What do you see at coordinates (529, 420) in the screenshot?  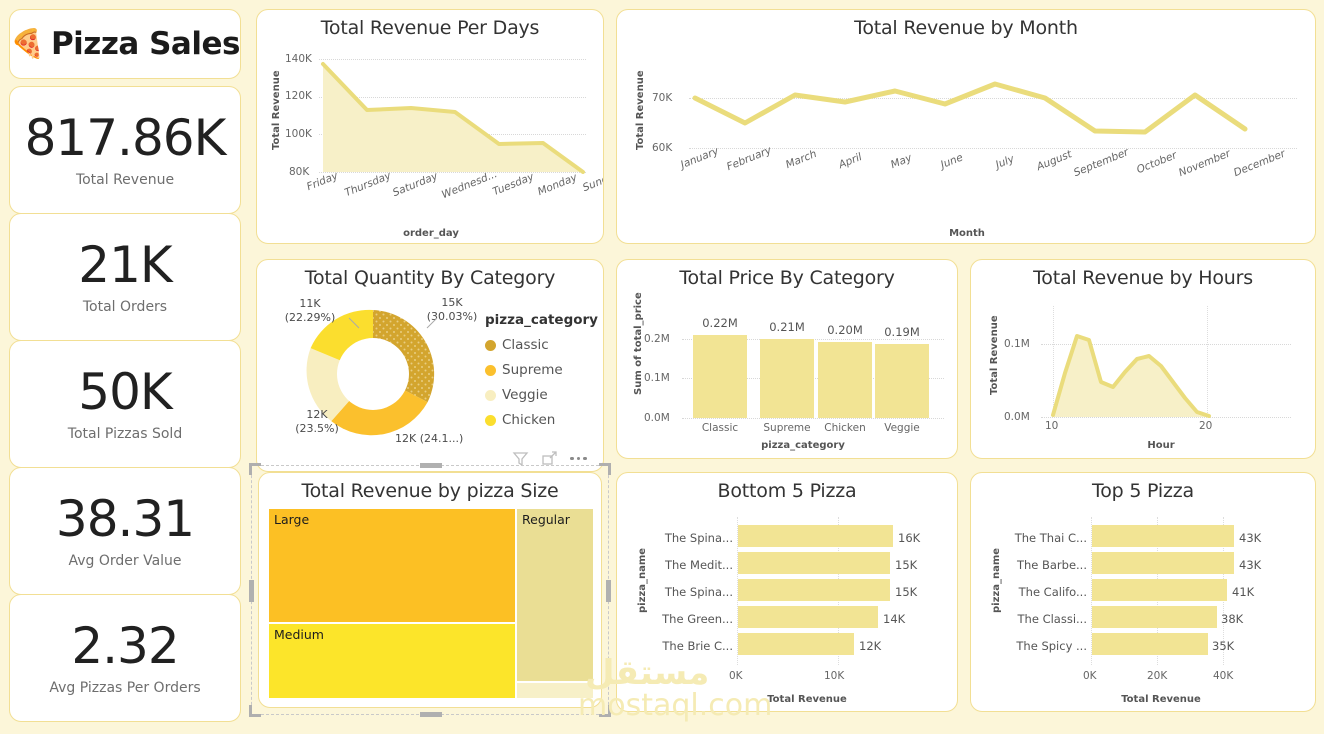 I see `legend-item-label: Chicken` at bounding box center [529, 420].